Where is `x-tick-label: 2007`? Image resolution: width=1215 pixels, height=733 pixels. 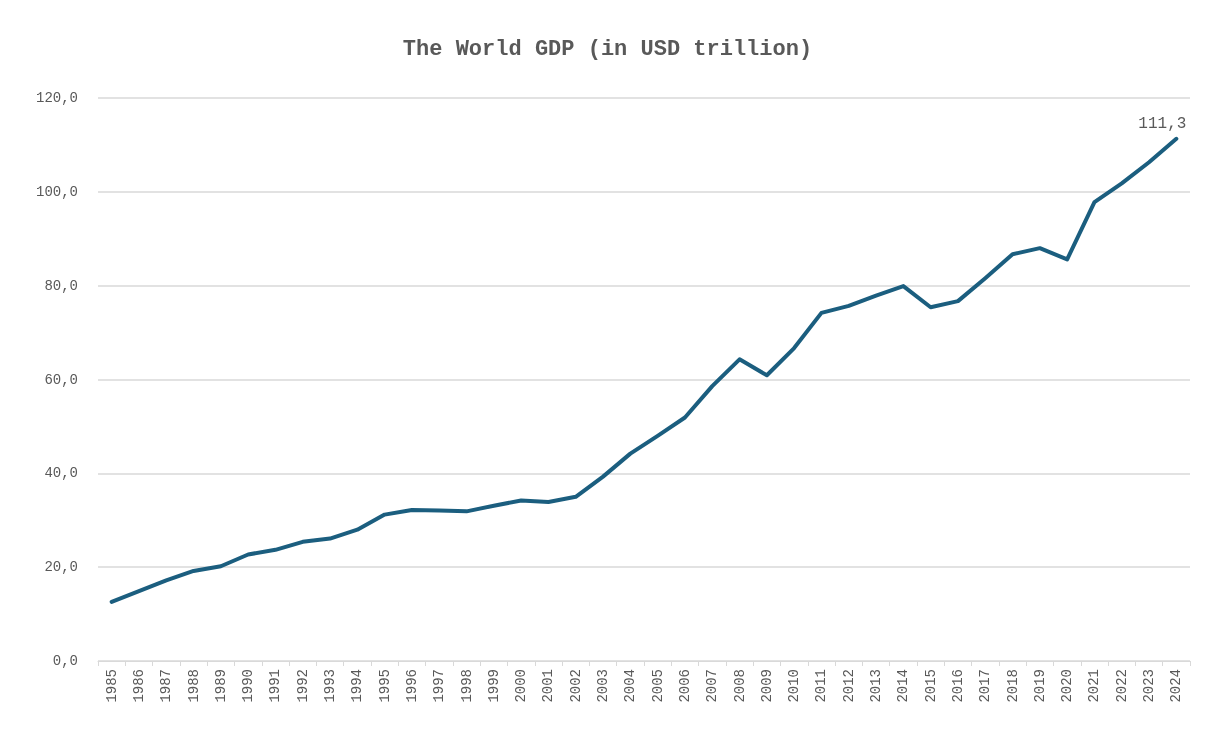
x-tick-label: 2007 is located at coordinates (712, 686).